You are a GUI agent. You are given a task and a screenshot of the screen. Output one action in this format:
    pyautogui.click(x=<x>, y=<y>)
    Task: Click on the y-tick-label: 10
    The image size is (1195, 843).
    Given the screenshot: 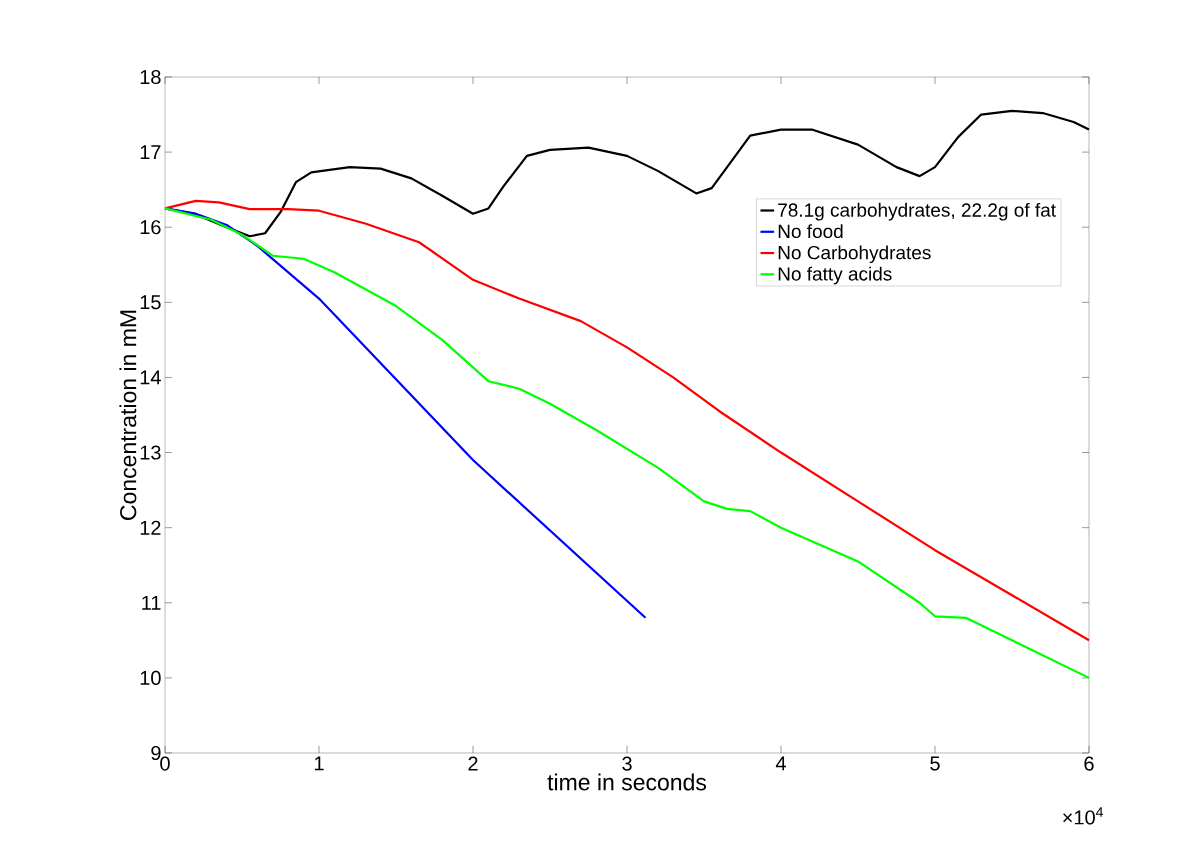 What is the action you would take?
    pyautogui.click(x=150, y=677)
    